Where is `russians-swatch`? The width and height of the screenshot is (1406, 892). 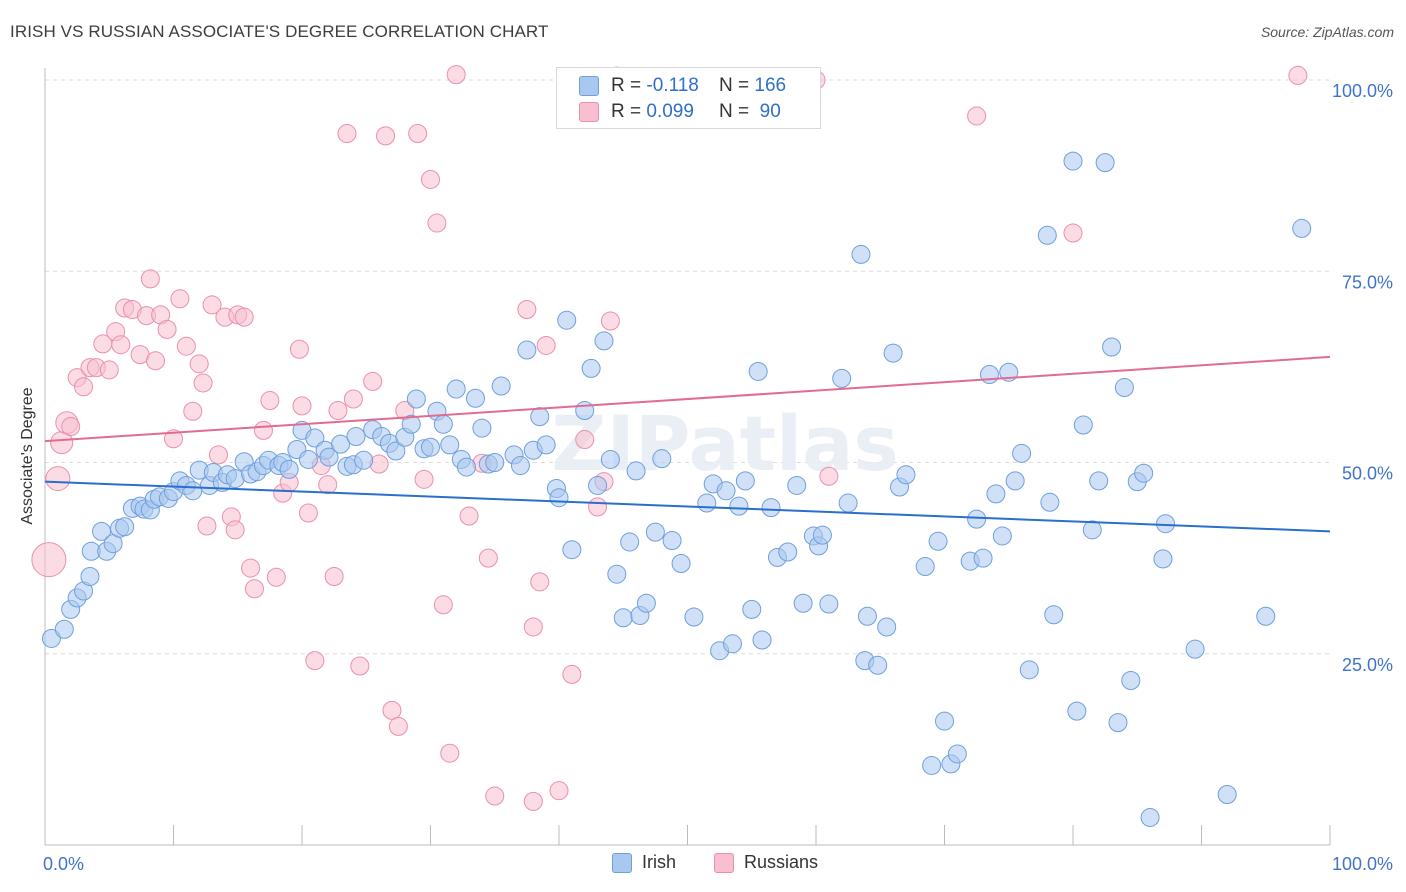
russians-swatch is located at coordinates (589, 112).